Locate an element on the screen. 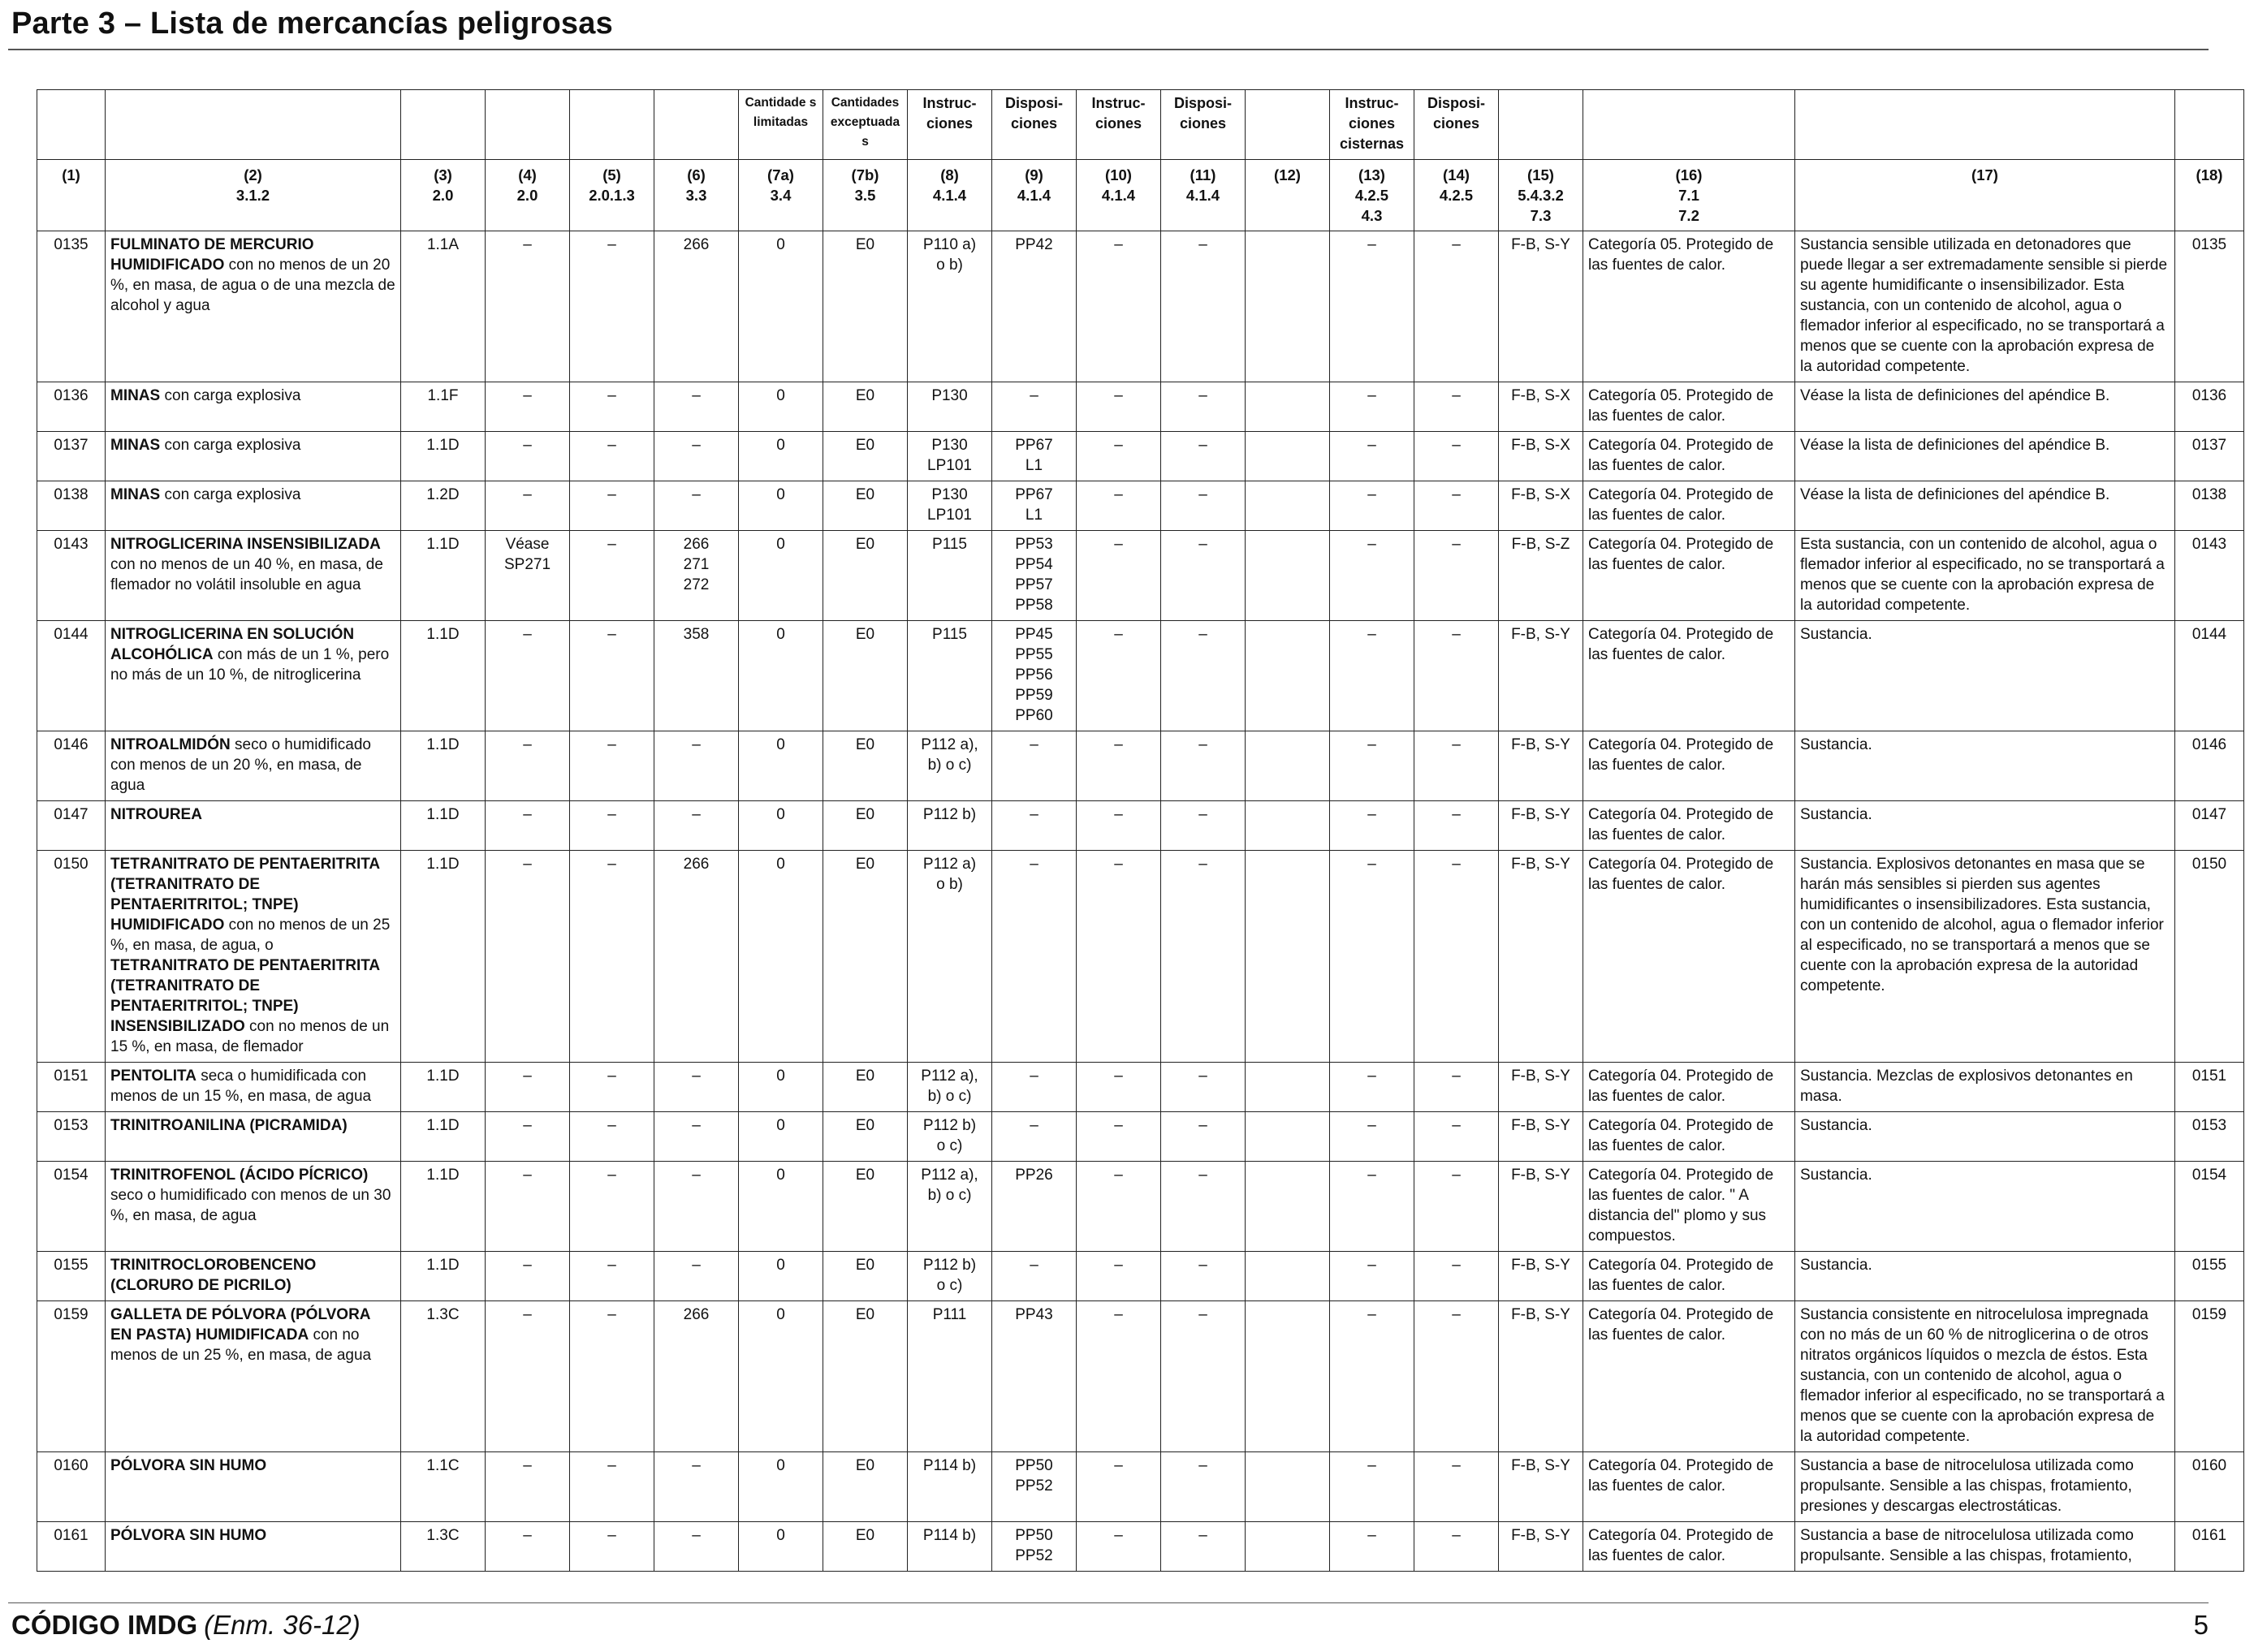 This screenshot has height=1652, width=2254. footer-amendment: (Enm. 36-12) is located at coordinates (282, 1625).